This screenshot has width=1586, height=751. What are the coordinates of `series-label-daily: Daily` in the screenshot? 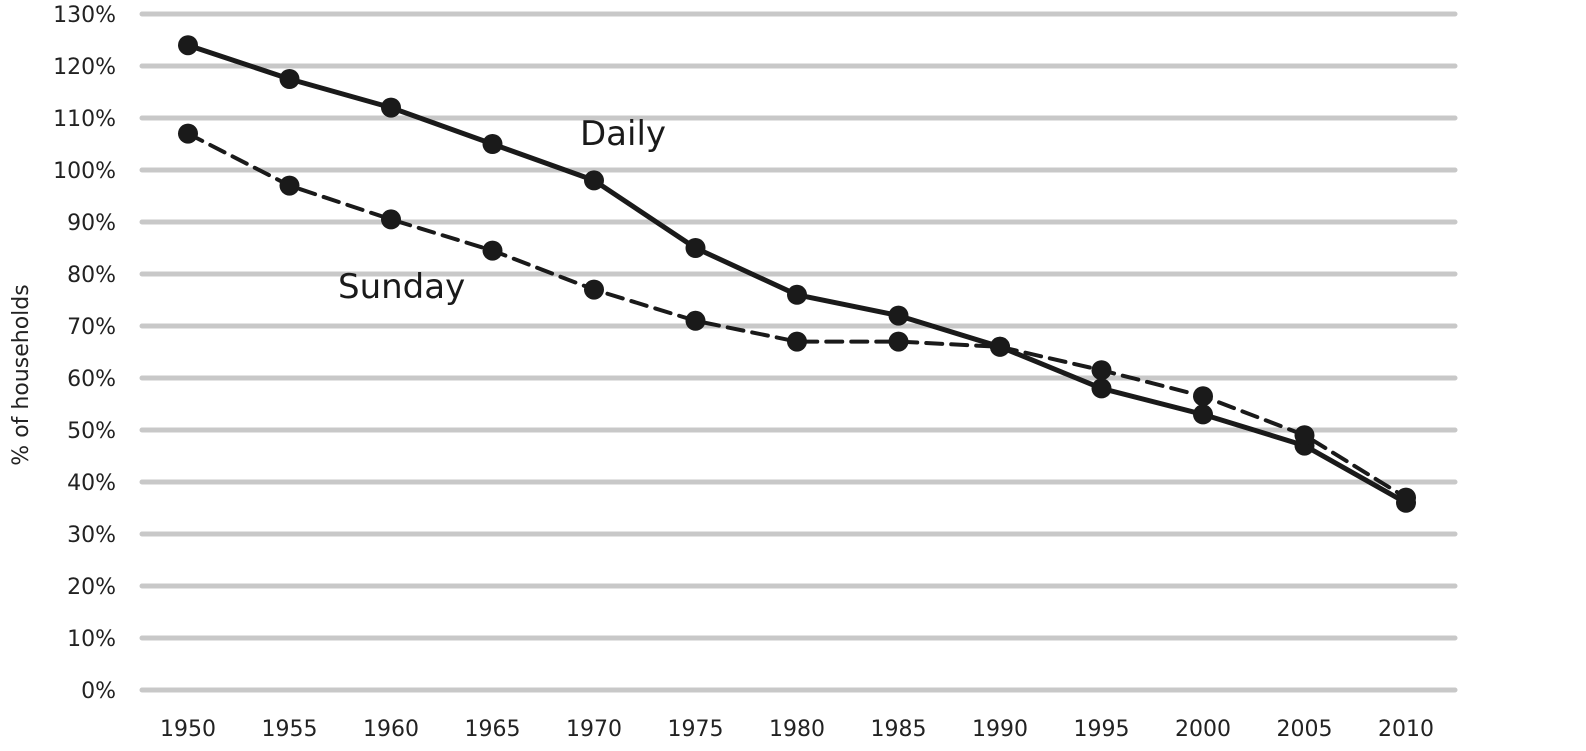 It's located at (623, 134).